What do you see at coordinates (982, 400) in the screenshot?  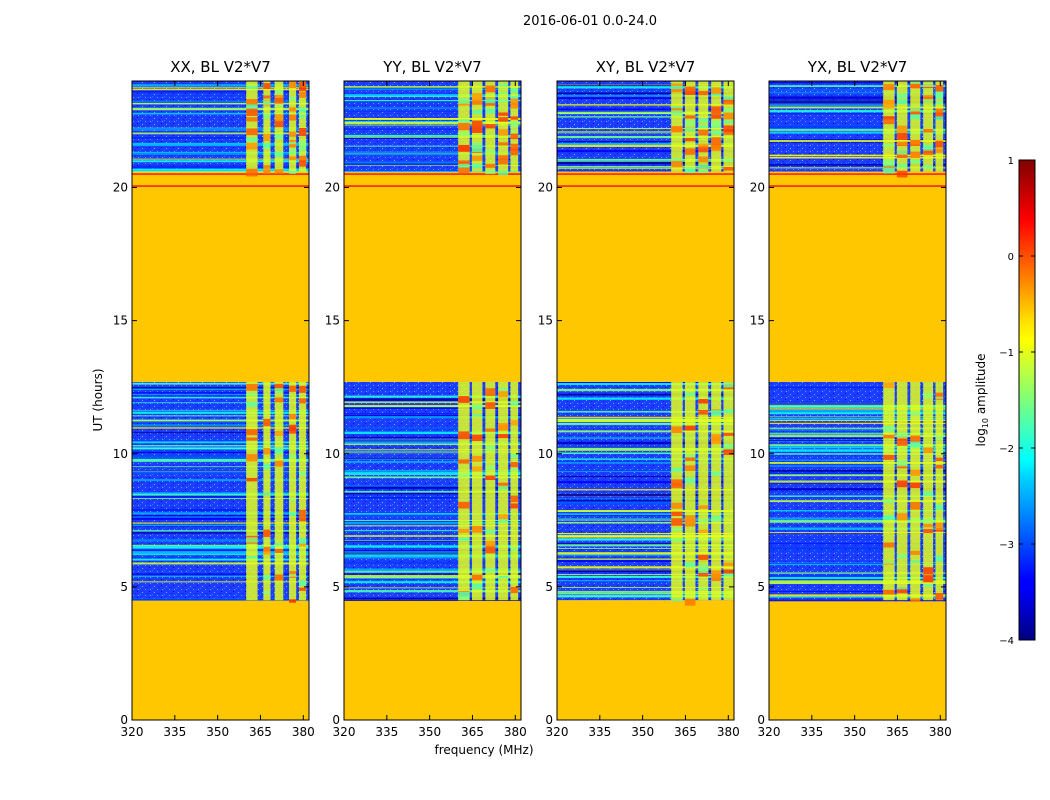 I see `colorbar-label: log10 amplitude` at bounding box center [982, 400].